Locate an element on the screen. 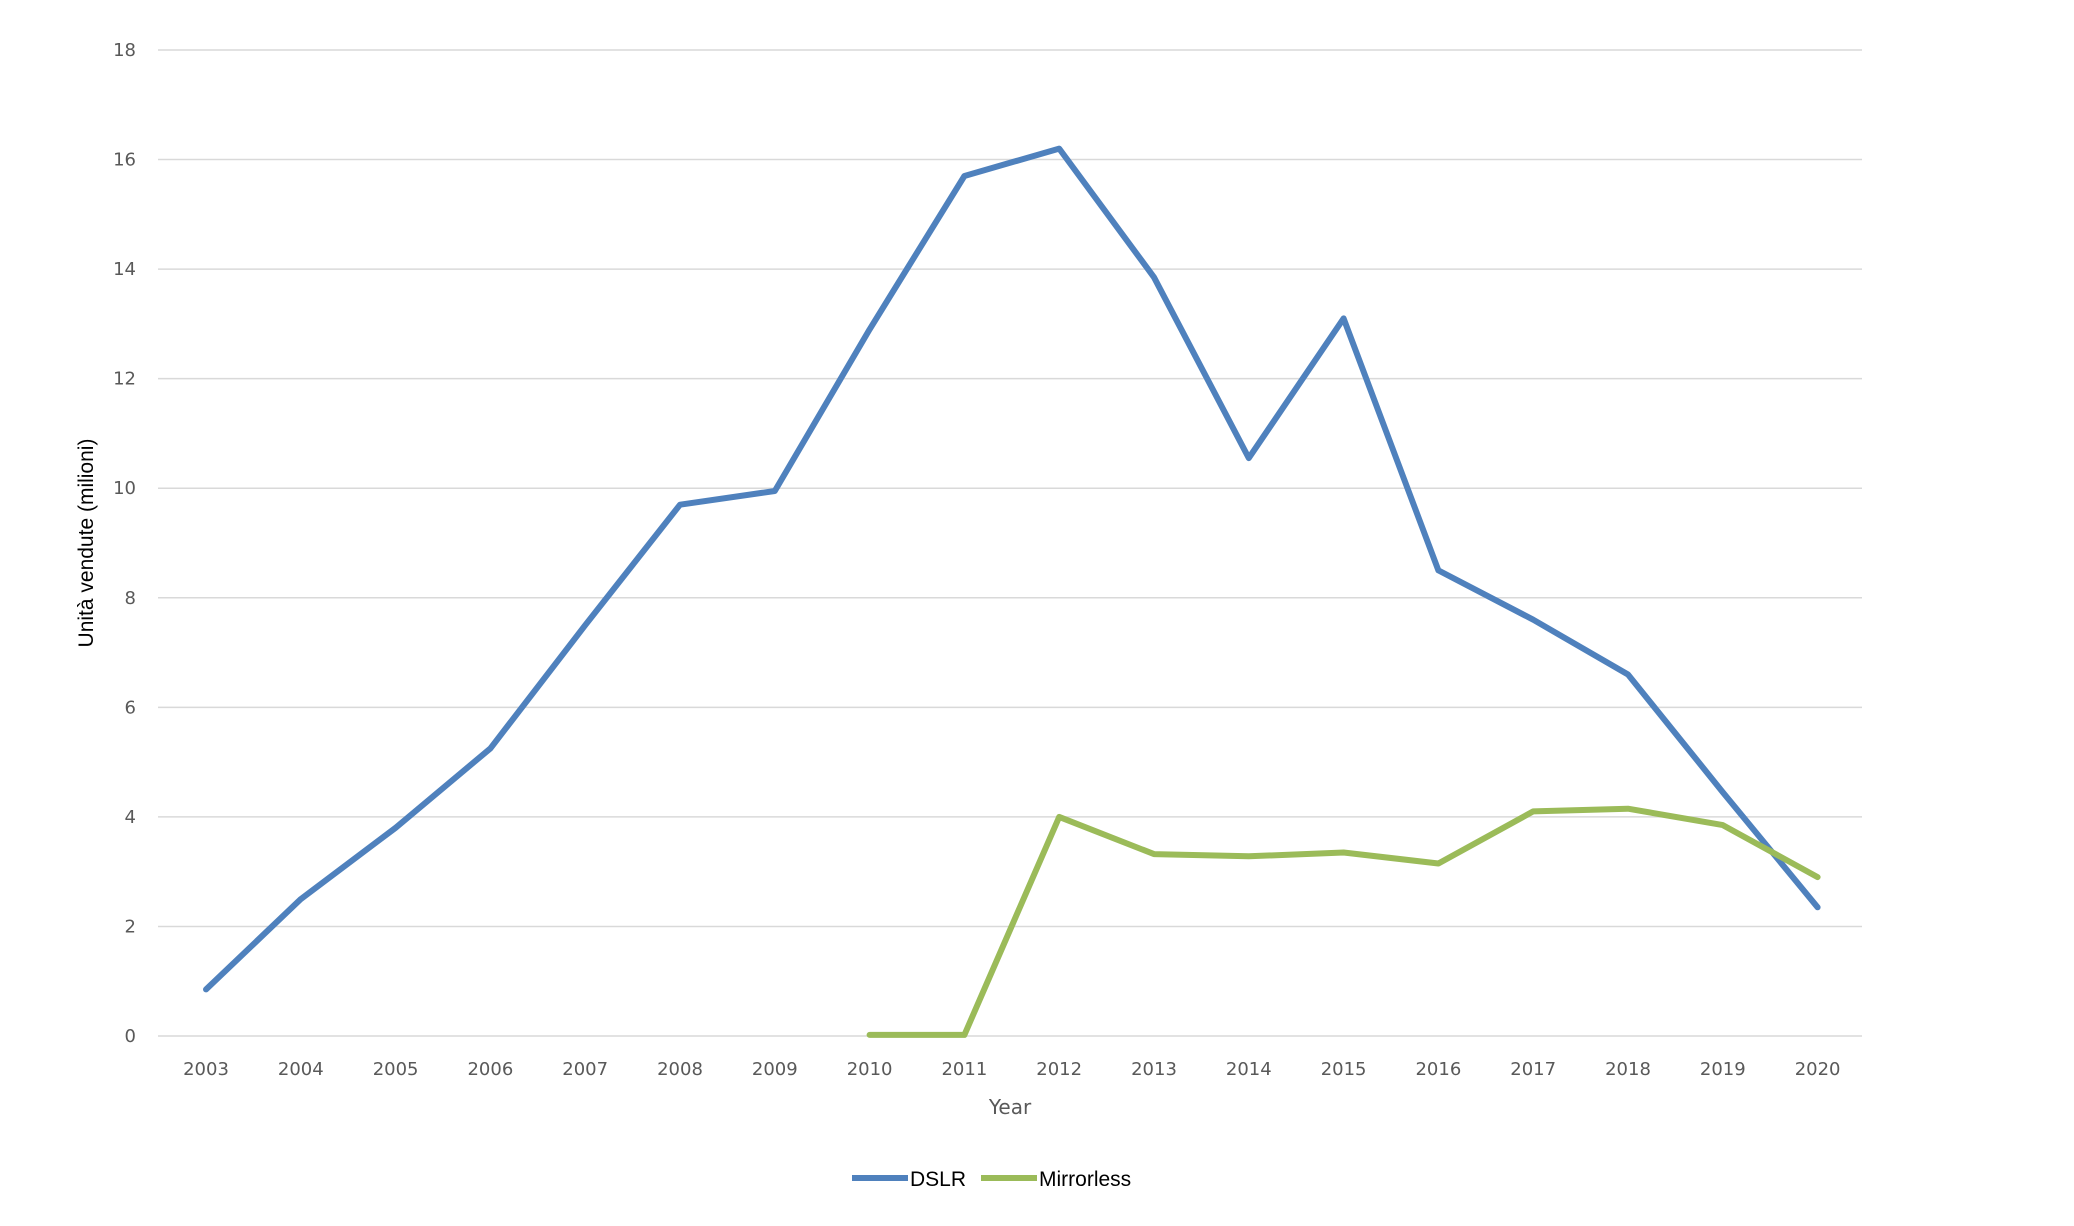 This screenshot has height=1226, width=2074. y-tick-label: 12 is located at coordinates (124, 379).